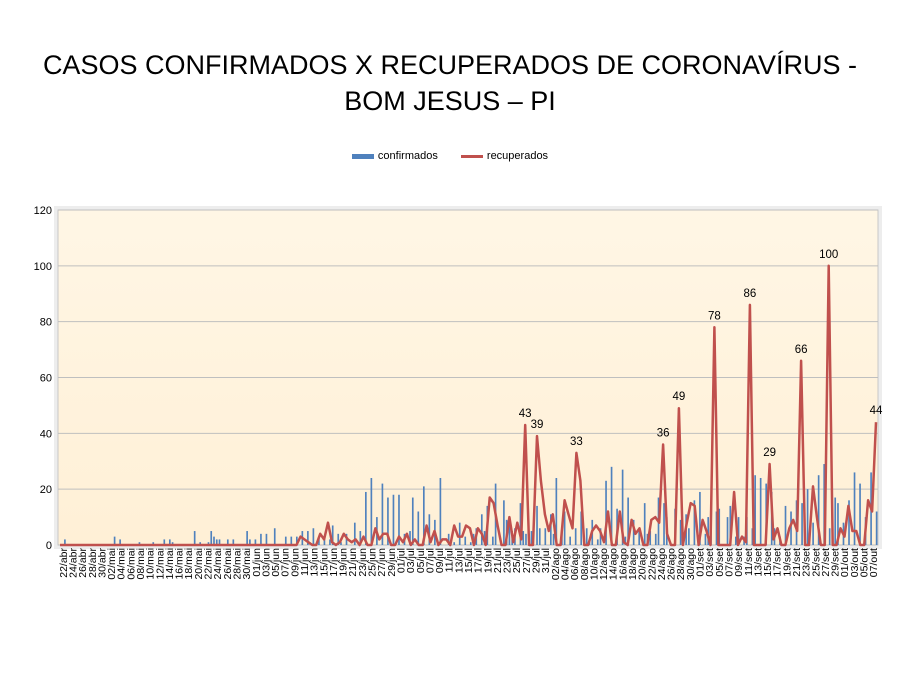 This screenshot has height=675, width=900. Describe the element at coordinates (845, 562) in the screenshot. I see `x-tick-label: 01/out` at that location.